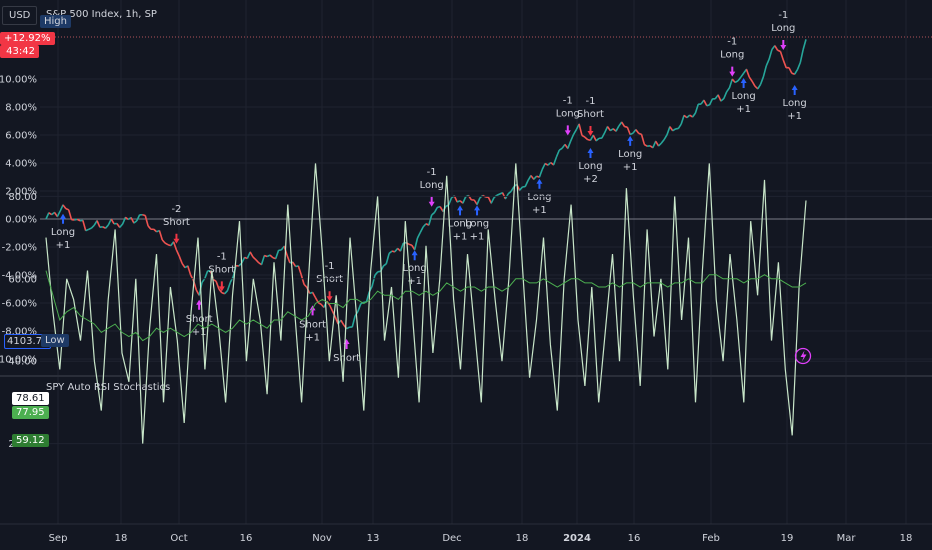  What do you see at coordinates (19, 332) in the screenshot?
I see `y-tick-label: -8.00%` at bounding box center [19, 332].